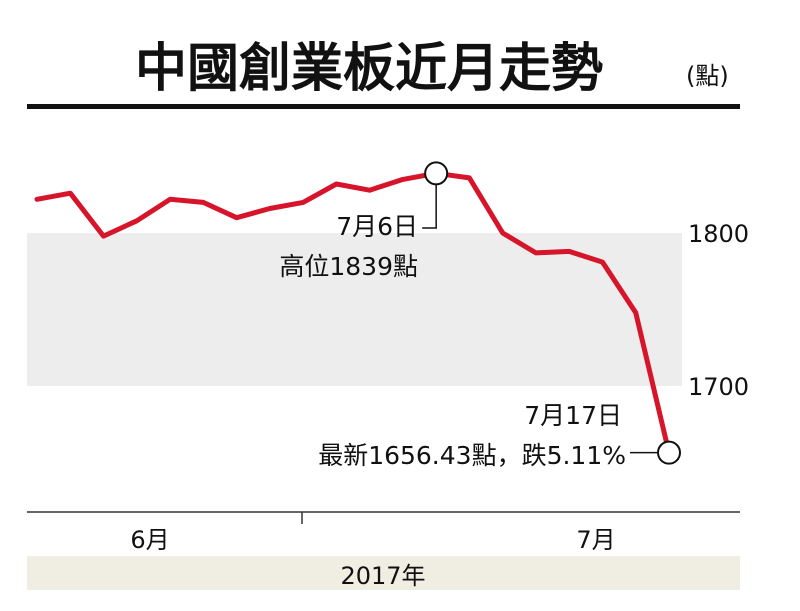  What do you see at coordinates (595, 540) in the screenshot?
I see `x-tick-label: 7月` at bounding box center [595, 540].